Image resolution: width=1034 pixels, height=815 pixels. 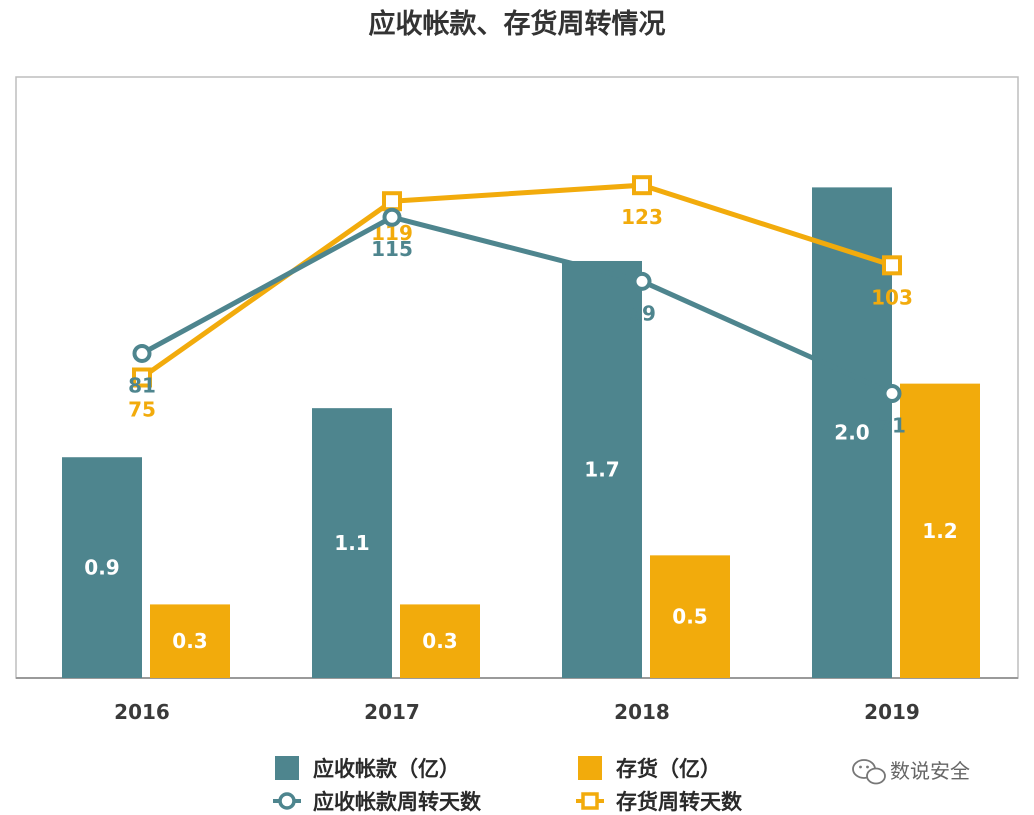 I want to click on line-value-label: 103, so click(x=892, y=297).